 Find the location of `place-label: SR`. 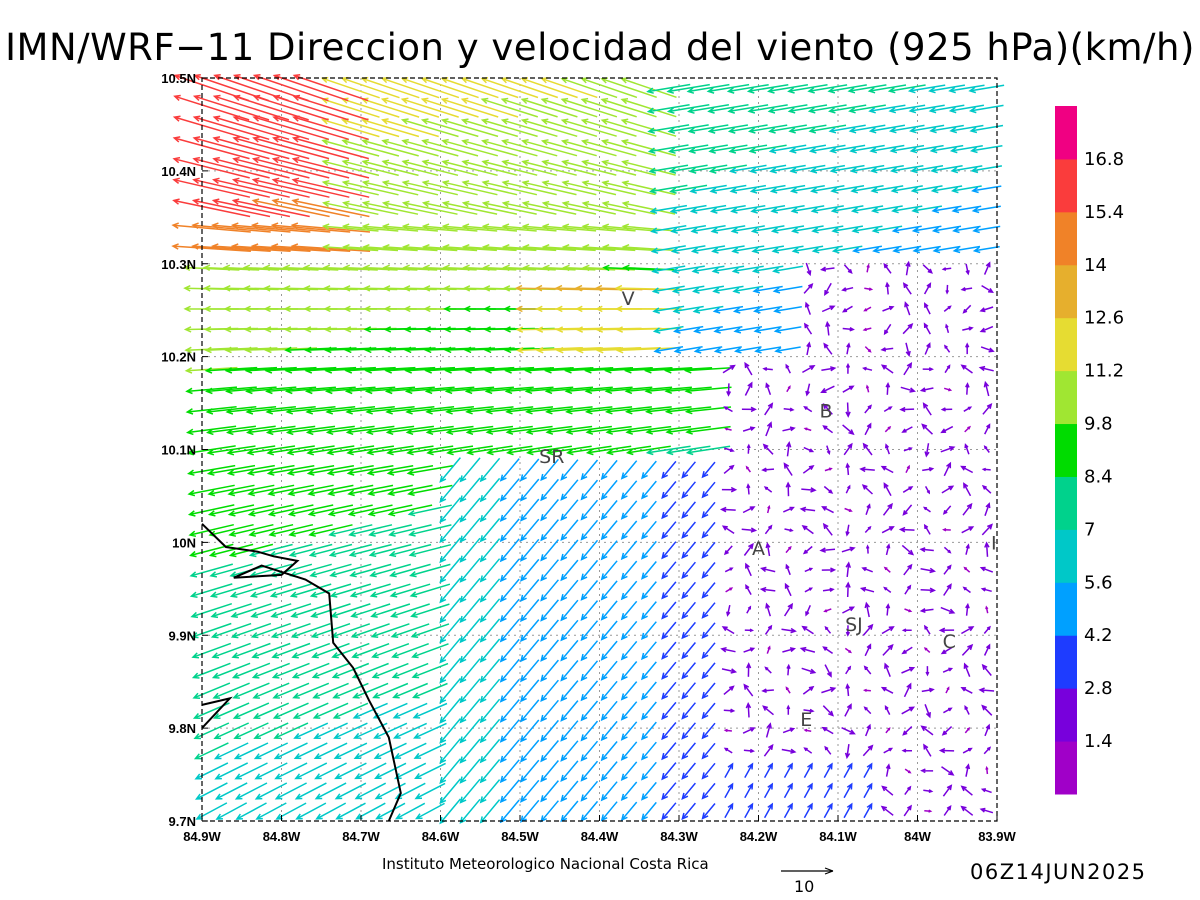

place-label: SR is located at coordinates (551, 457).